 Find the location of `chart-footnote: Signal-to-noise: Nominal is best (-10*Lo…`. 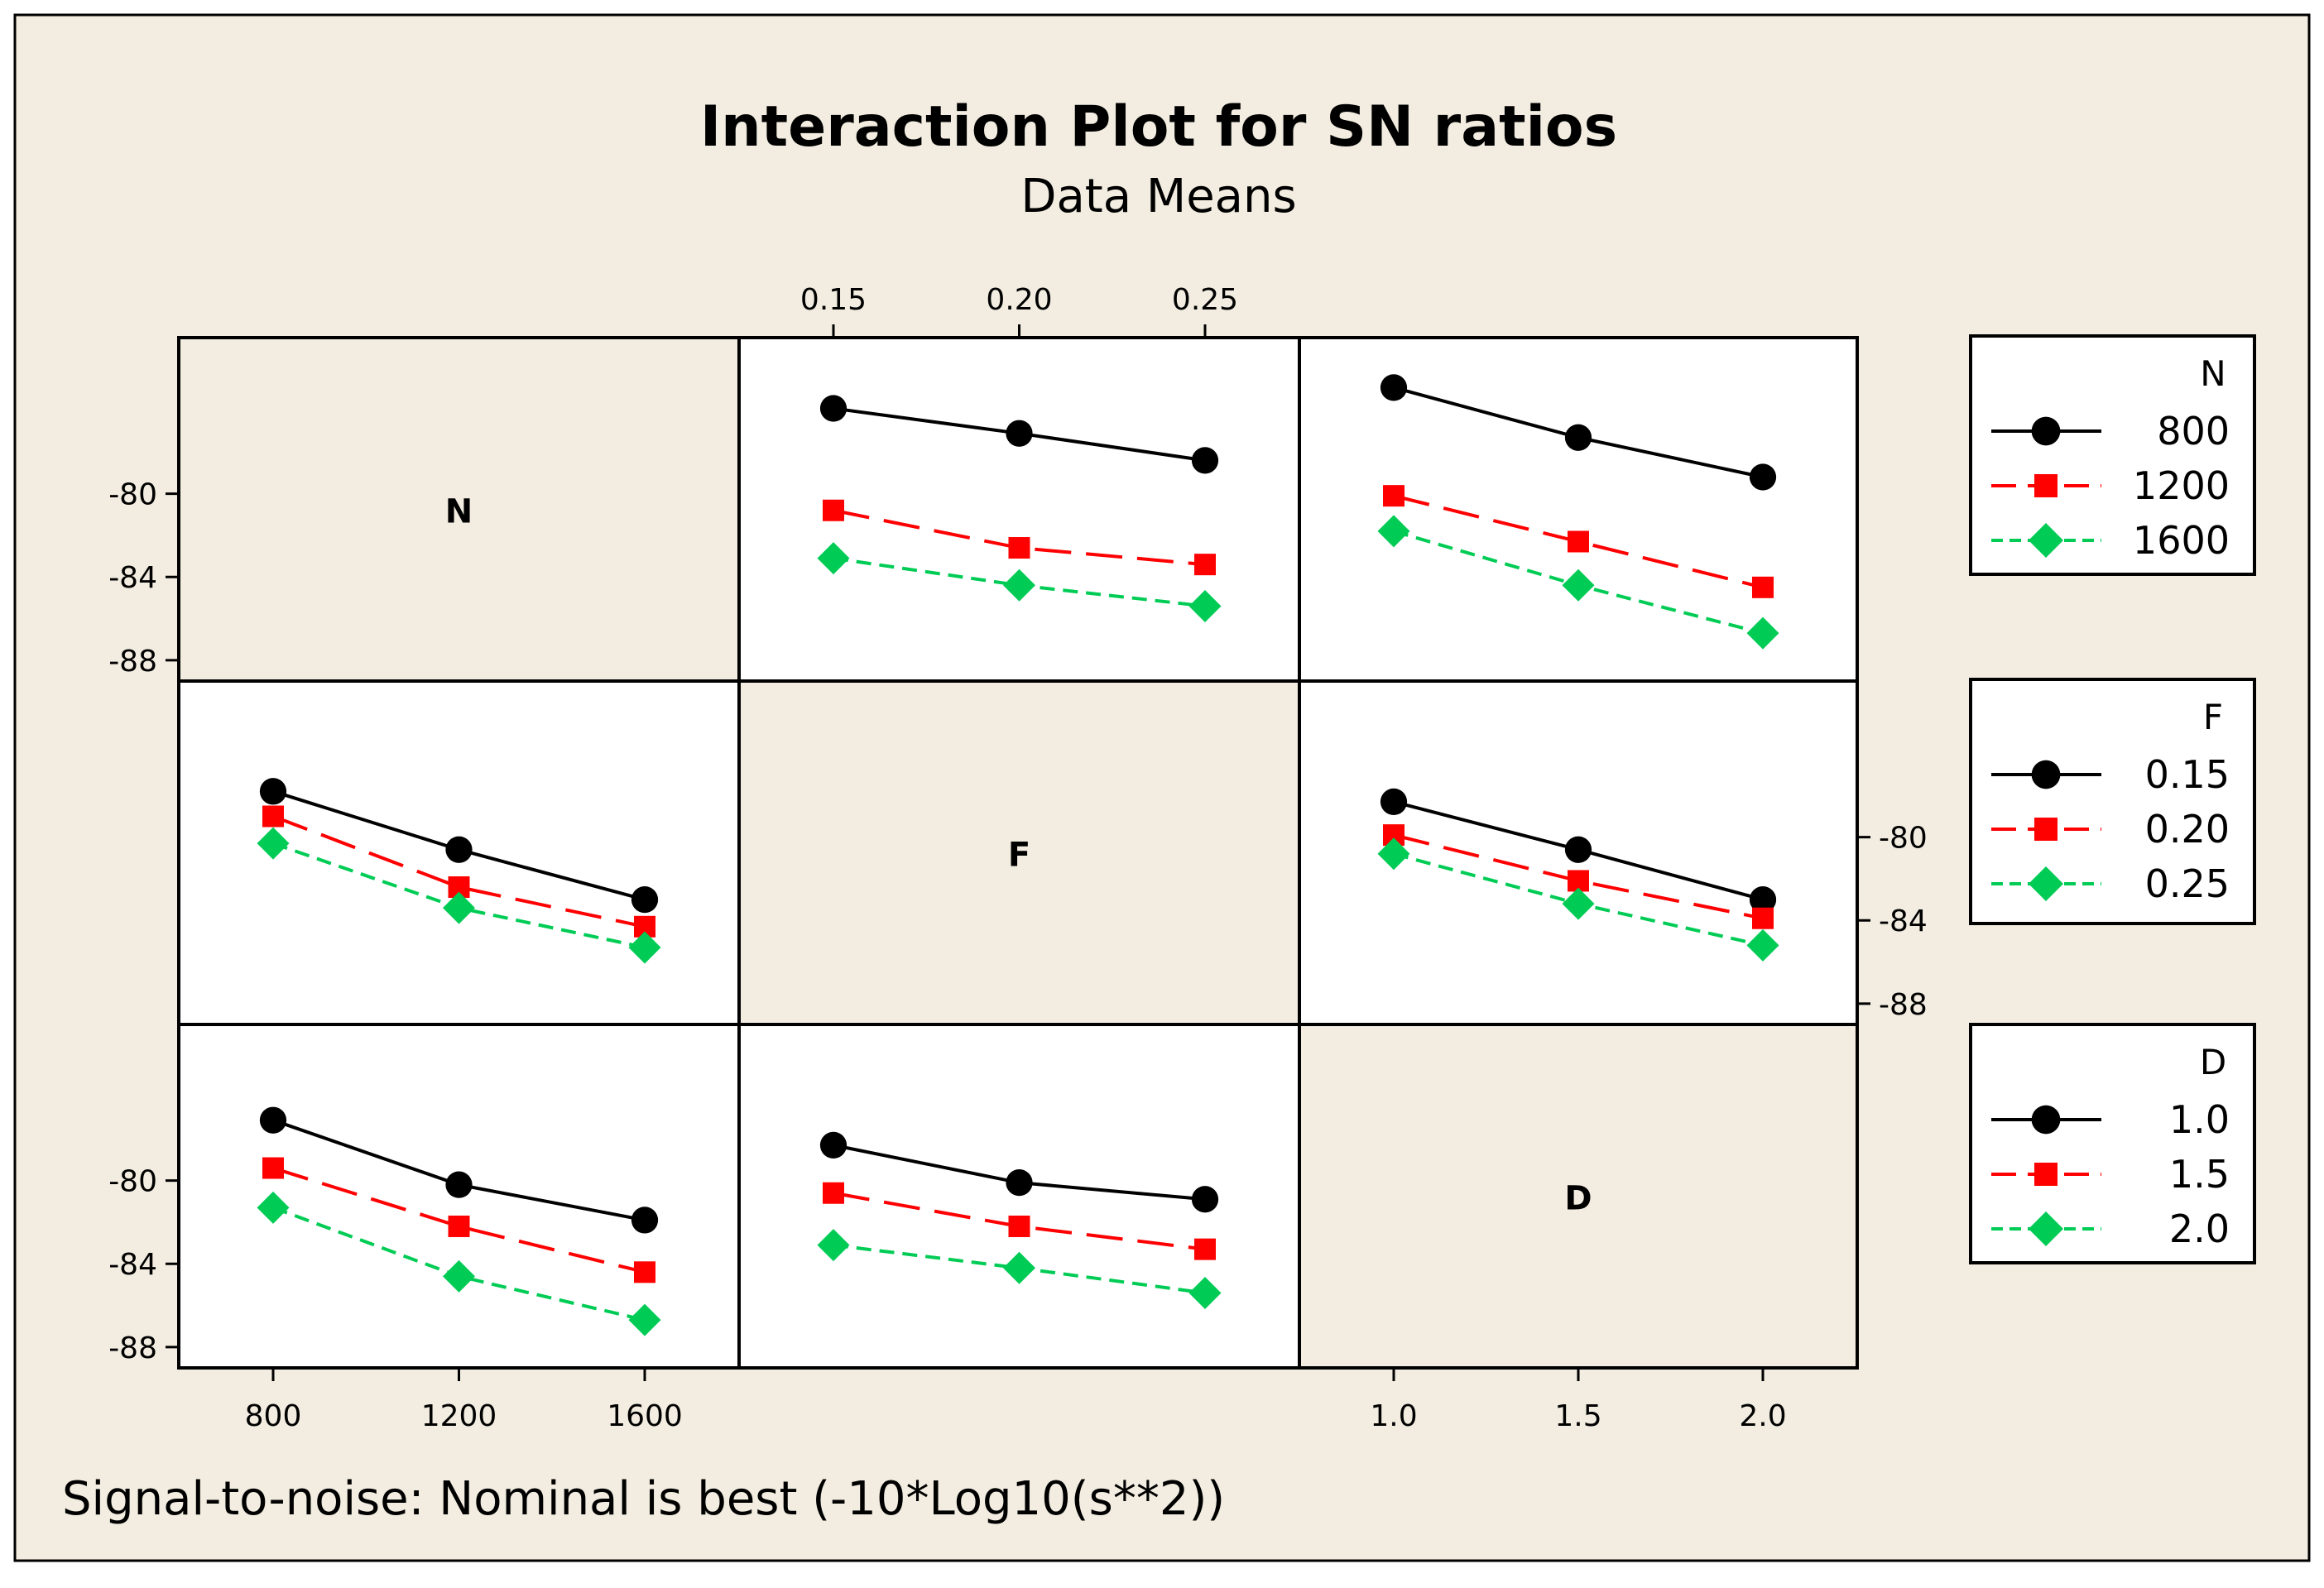

chart-footnote: Signal-to-noise: Nominal is best (-10*Lo… is located at coordinates (643, 1499).